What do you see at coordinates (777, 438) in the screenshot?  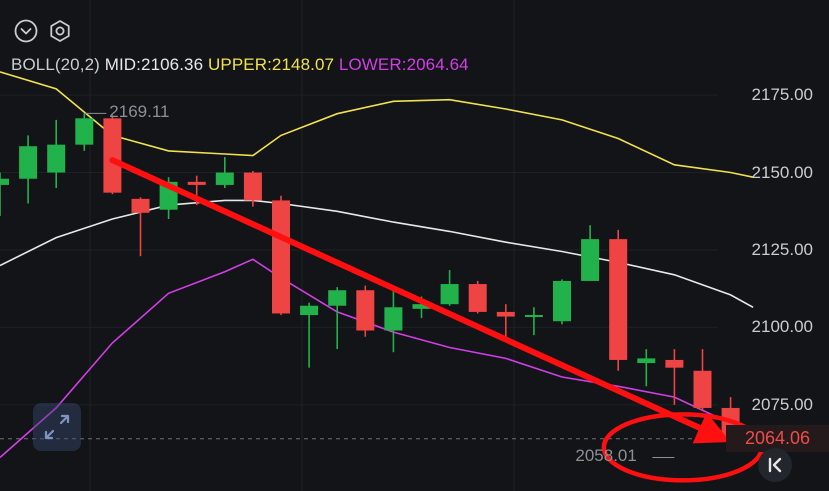 I see `last-price-tag: 2064.06` at bounding box center [777, 438].